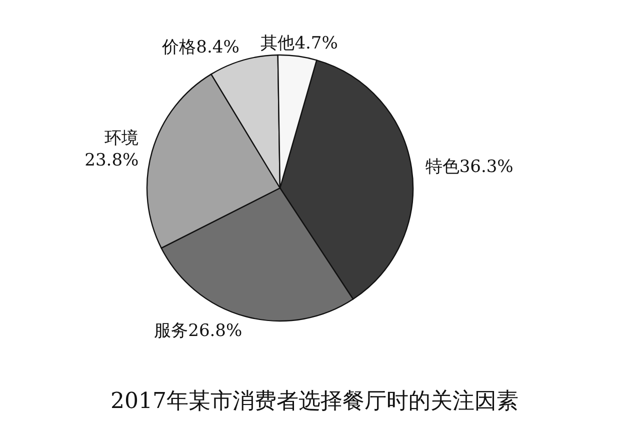 The width and height of the screenshot is (629, 436). What do you see at coordinates (469, 166) in the screenshot?
I see `slice-label: 特色36.3%` at bounding box center [469, 166].